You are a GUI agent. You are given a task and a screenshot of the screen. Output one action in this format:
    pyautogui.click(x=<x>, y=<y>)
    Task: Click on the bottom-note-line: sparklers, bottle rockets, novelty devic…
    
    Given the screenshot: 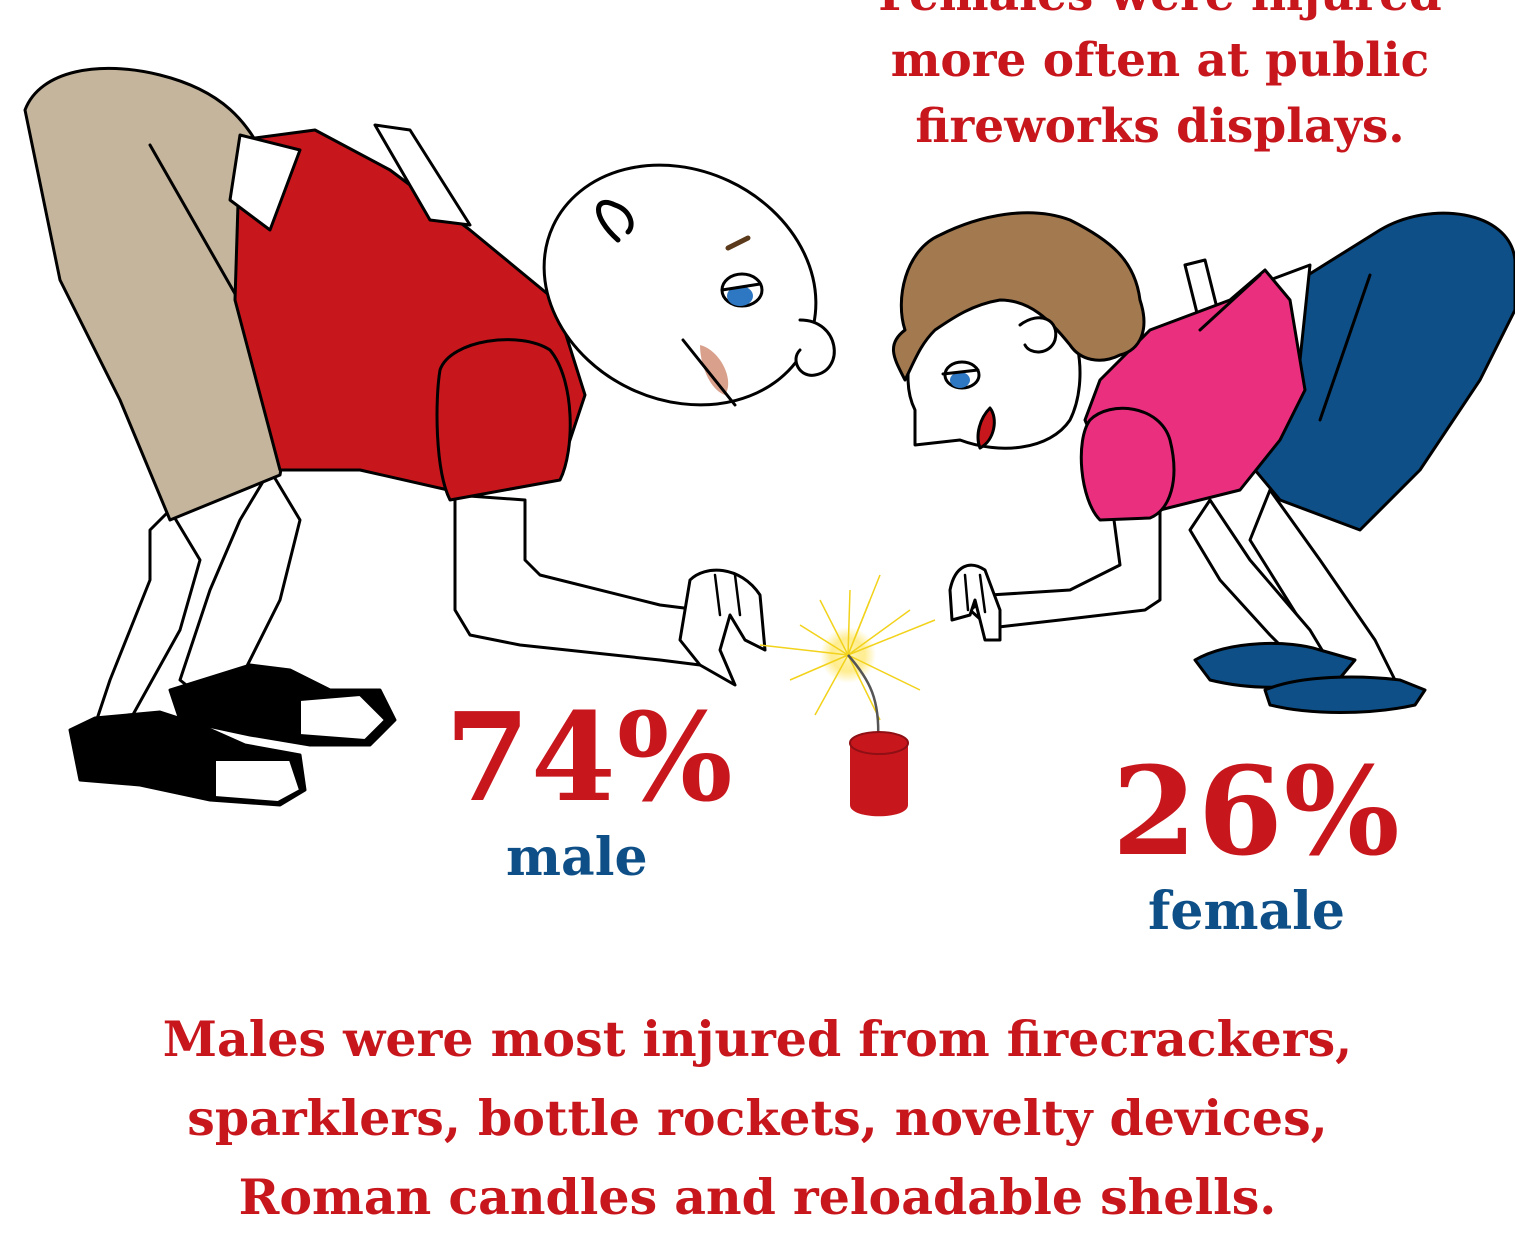 What is the action you would take?
    pyautogui.click(x=757, y=1118)
    